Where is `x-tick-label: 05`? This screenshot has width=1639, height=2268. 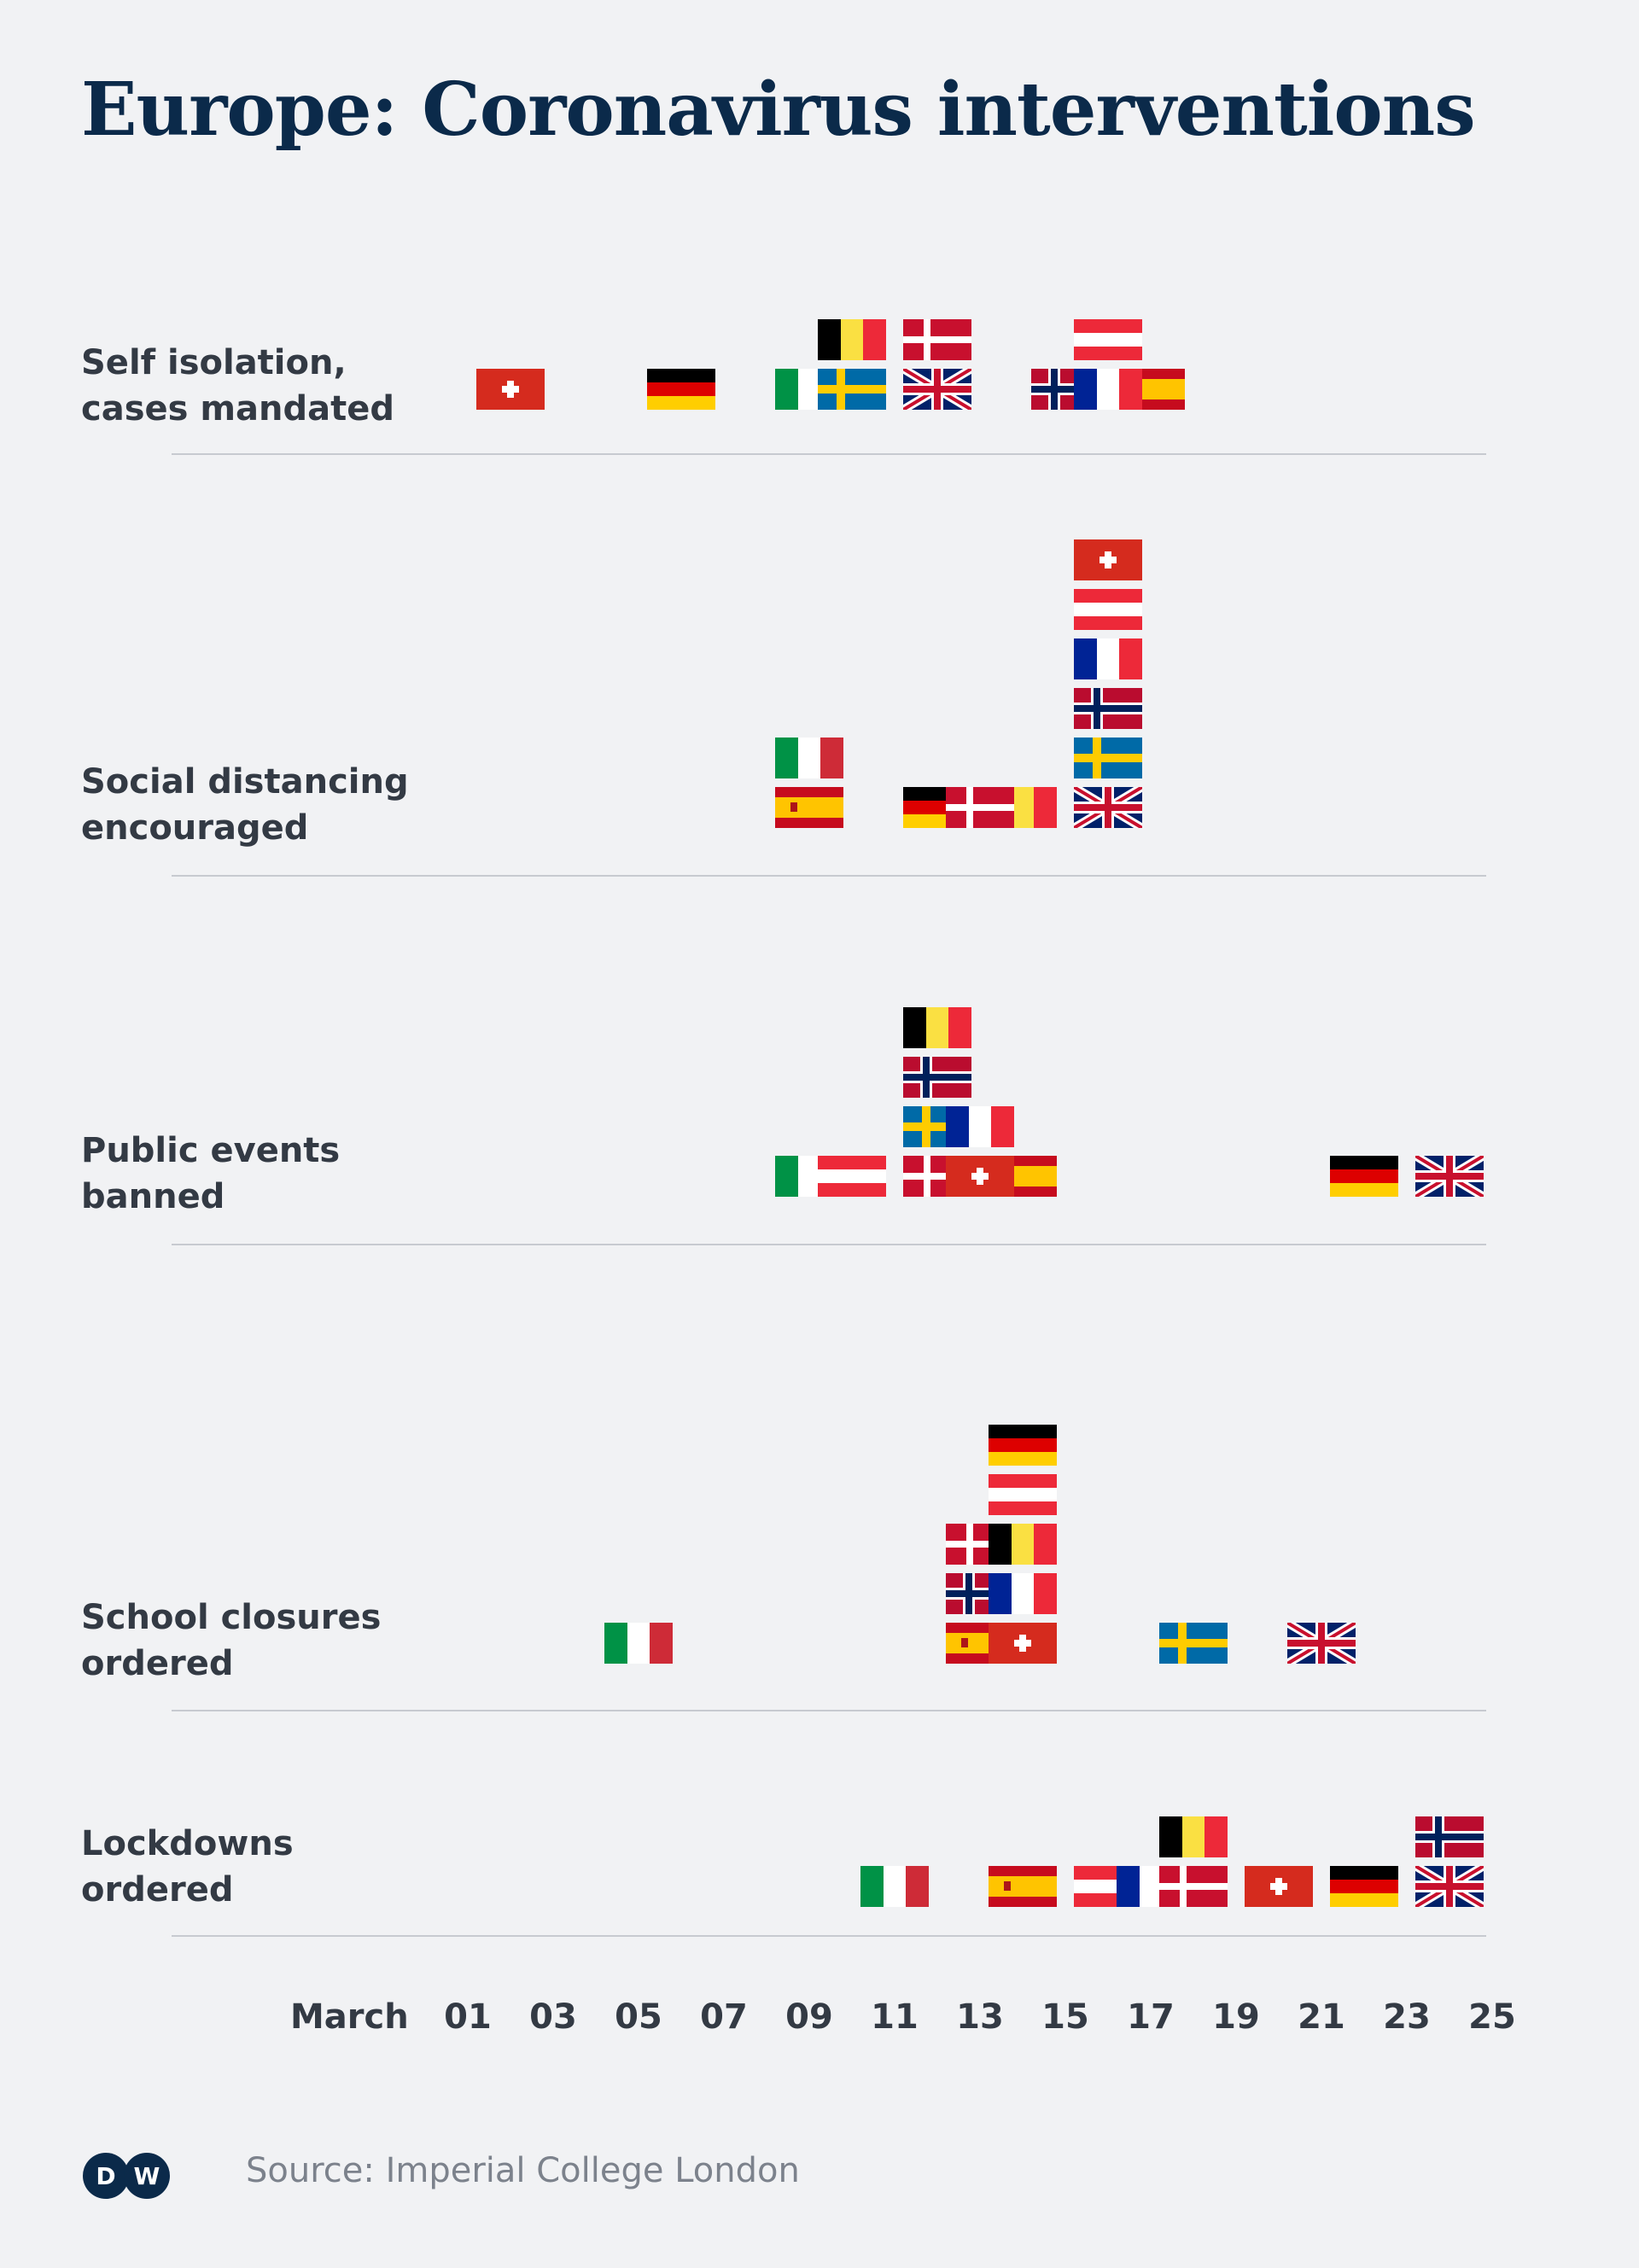 x-tick-label: 05 is located at coordinates (638, 2017).